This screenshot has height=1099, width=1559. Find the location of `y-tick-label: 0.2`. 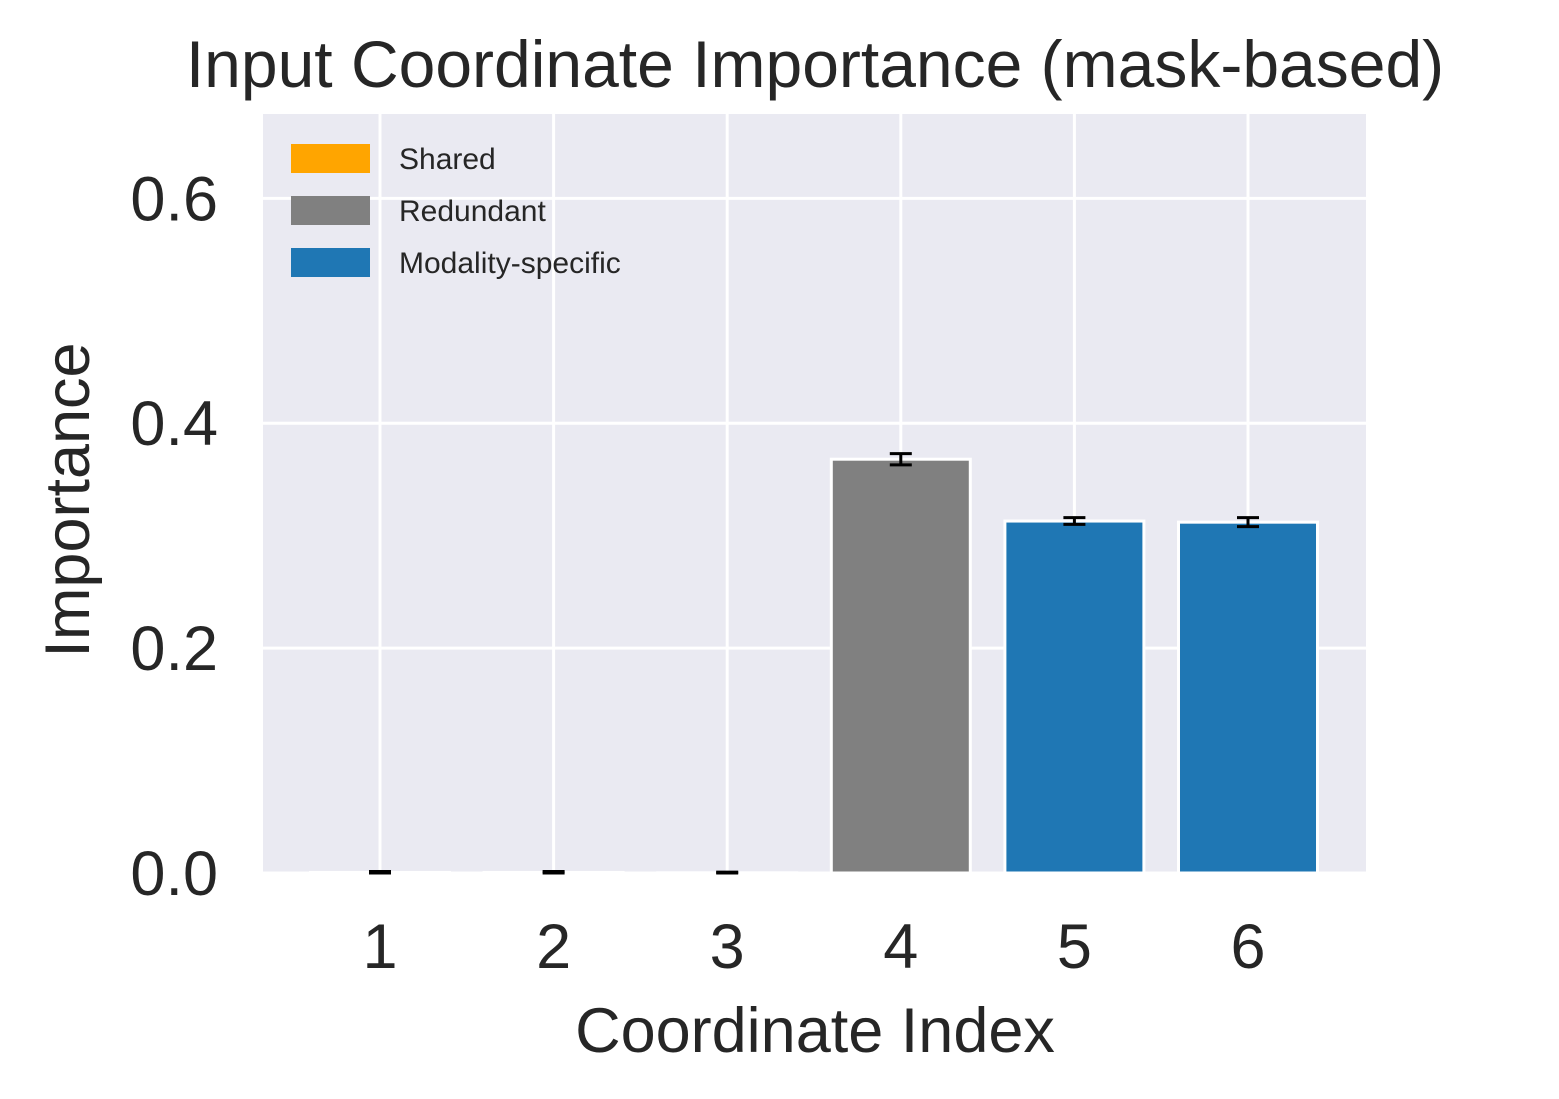

y-tick-label: 0.2 is located at coordinates (174, 649).